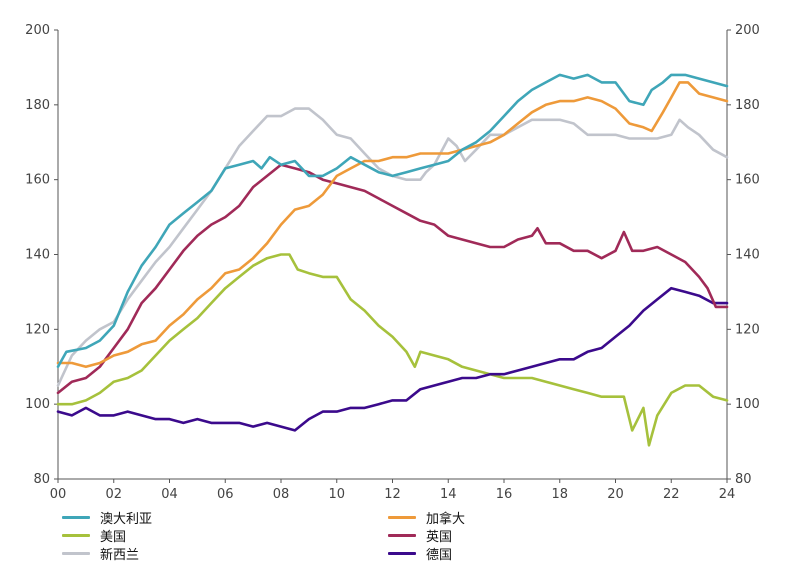  Describe the element at coordinates (37, 329) in the screenshot. I see `y-tick-label-left: 120` at that location.